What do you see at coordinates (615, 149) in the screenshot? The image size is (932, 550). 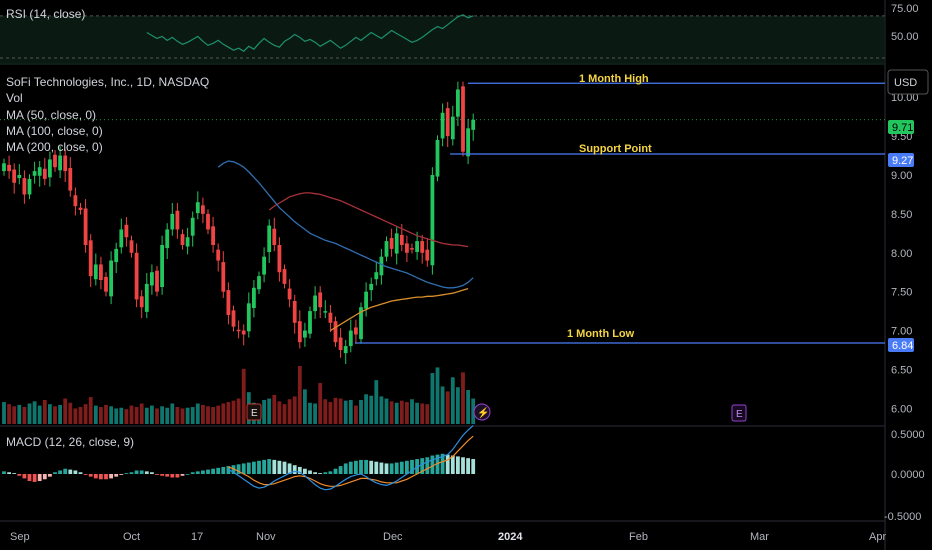 I see `support-annotation: Support Point` at bounding box center [615, 149].